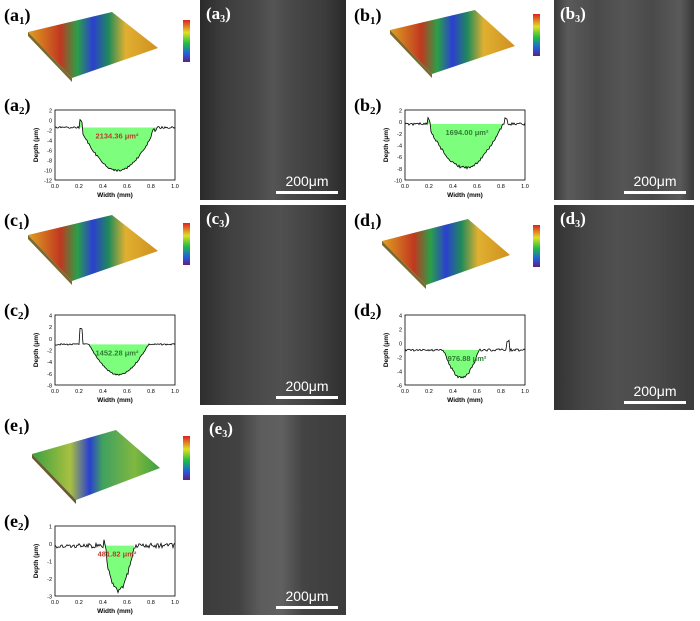  Describe the element at coordinates (274, 515) in the screenshot. I see `sem-image-e3: (e3) 200μm` at that location.